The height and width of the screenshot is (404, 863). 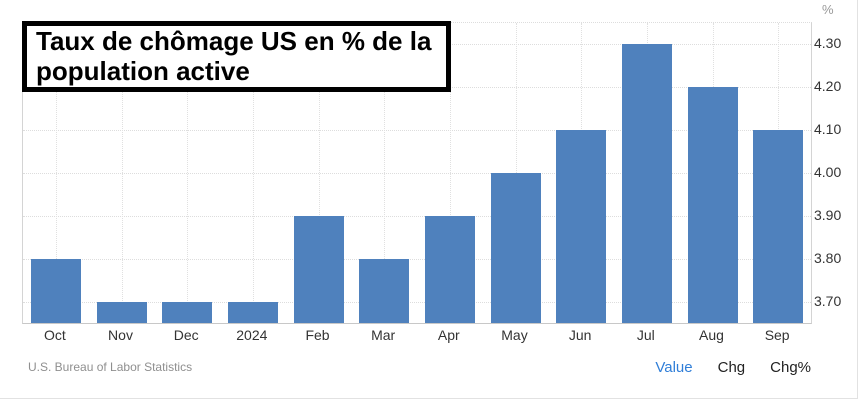 What do you see at coordinates (186, 335) in the screenshot?
I see `x-axis-label: Dec` at bounding box center [186, 335].